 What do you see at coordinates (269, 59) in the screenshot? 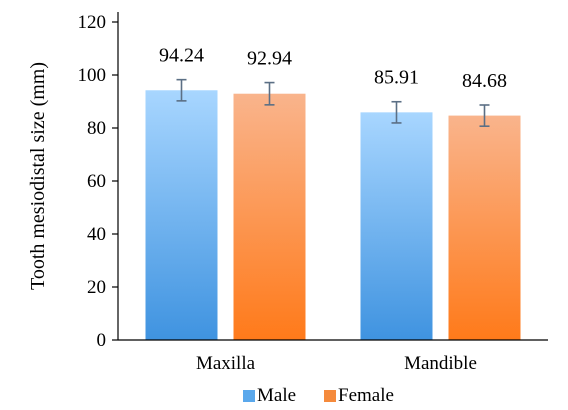
I see `data-label-female-maxilla: 92.94` at bounding box center [269, 59].